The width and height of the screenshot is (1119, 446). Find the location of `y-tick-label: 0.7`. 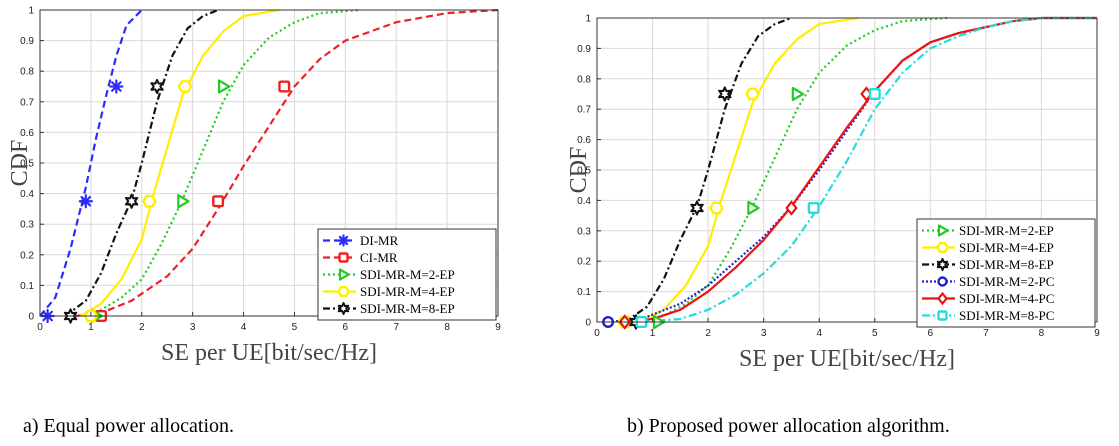

y-tick-label: 0.7 is located at coordinates (584, 110).